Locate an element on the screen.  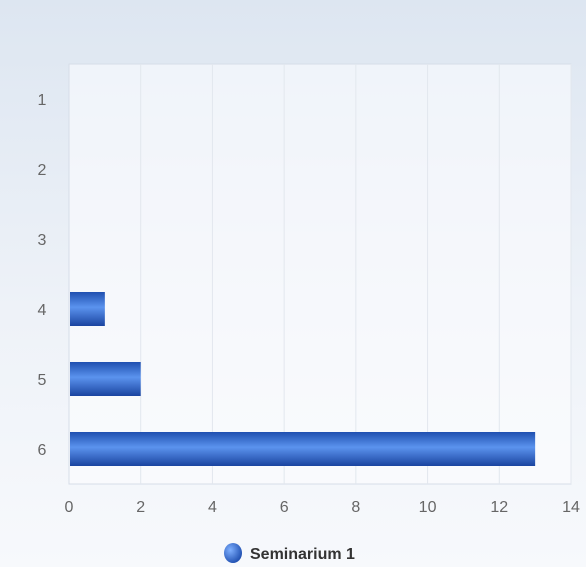
y-tick-label: 1 is located at coordinates (42, 100).